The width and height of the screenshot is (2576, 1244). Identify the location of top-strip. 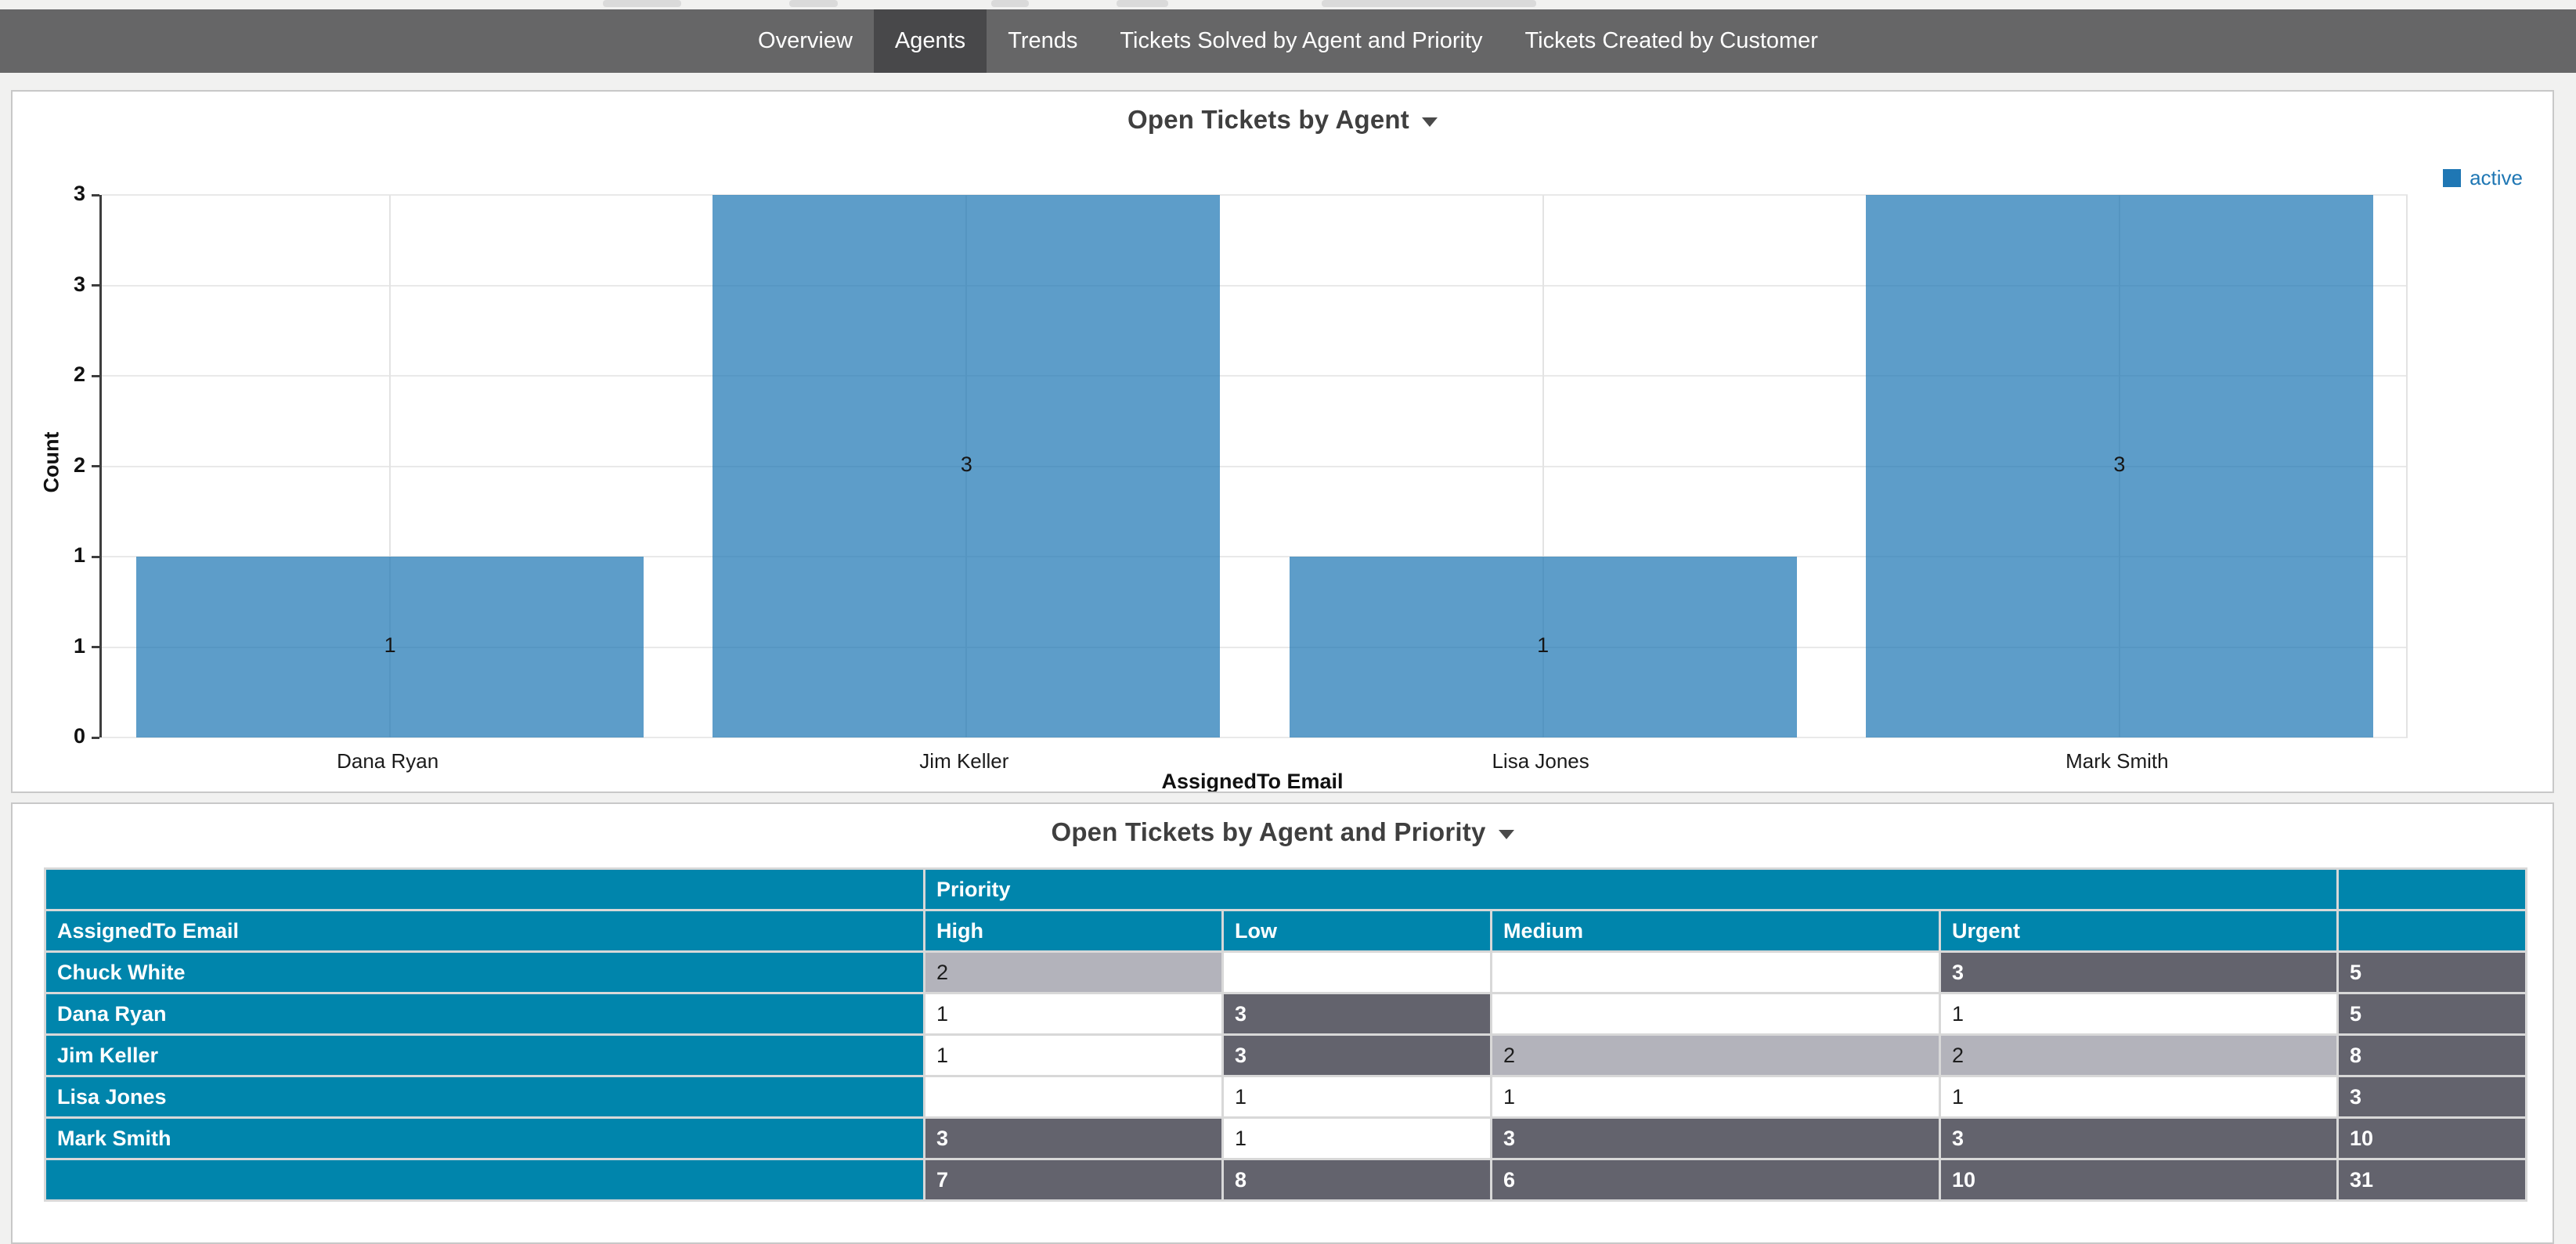
(1288, 4).